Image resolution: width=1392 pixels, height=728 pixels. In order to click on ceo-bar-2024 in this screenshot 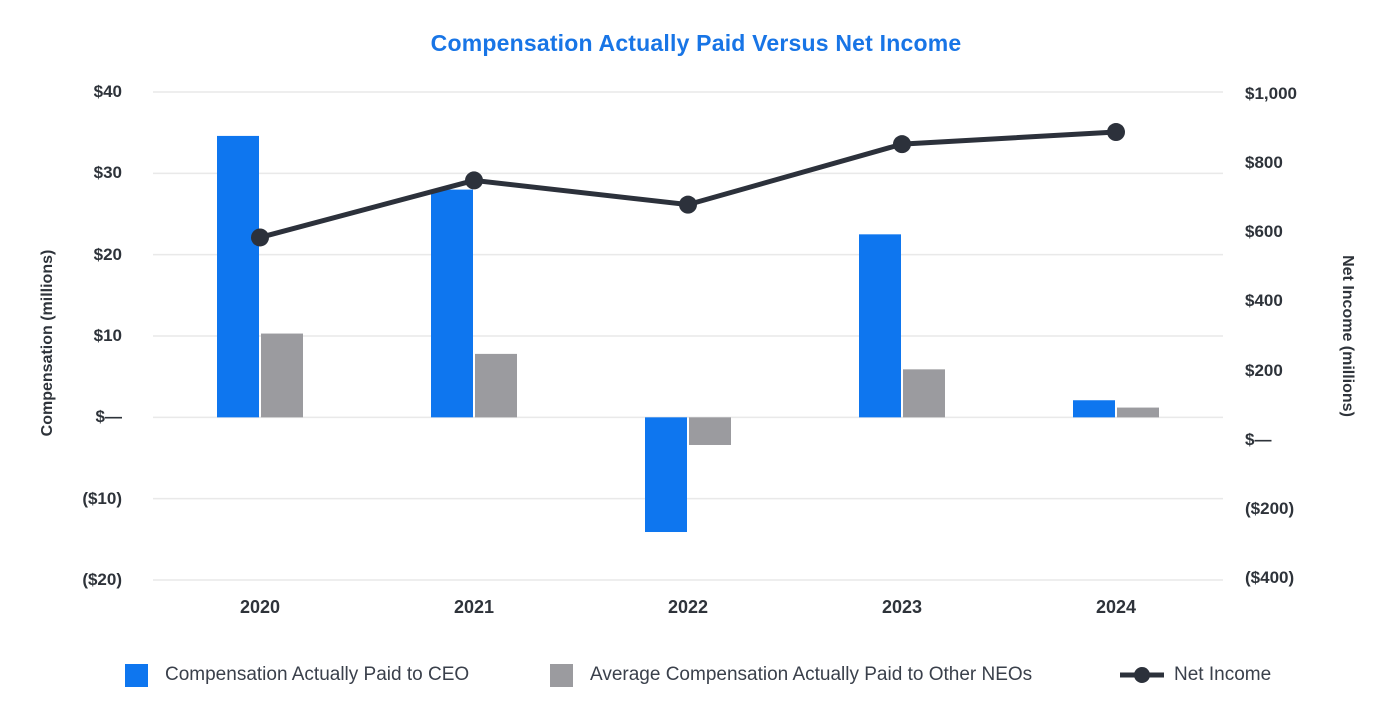, I will do `click(1094, 409)`.